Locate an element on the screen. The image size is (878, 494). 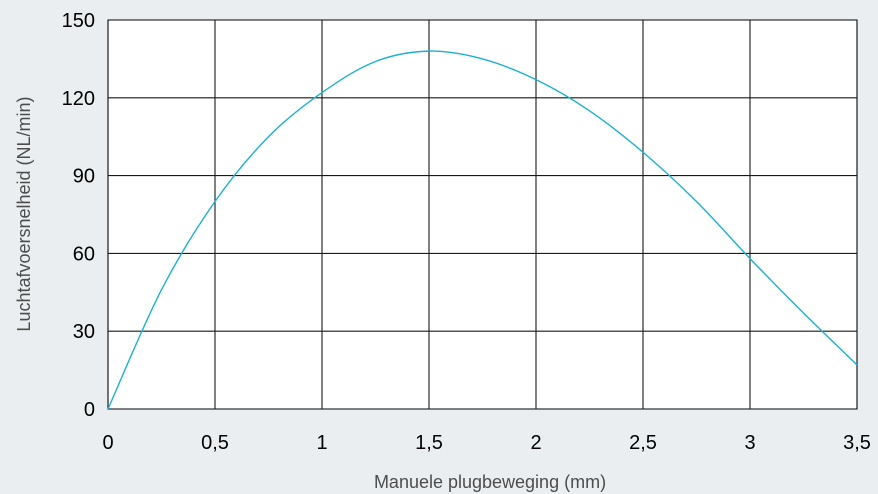
y-tick-label: 90 is located at coordinates (84, 177).